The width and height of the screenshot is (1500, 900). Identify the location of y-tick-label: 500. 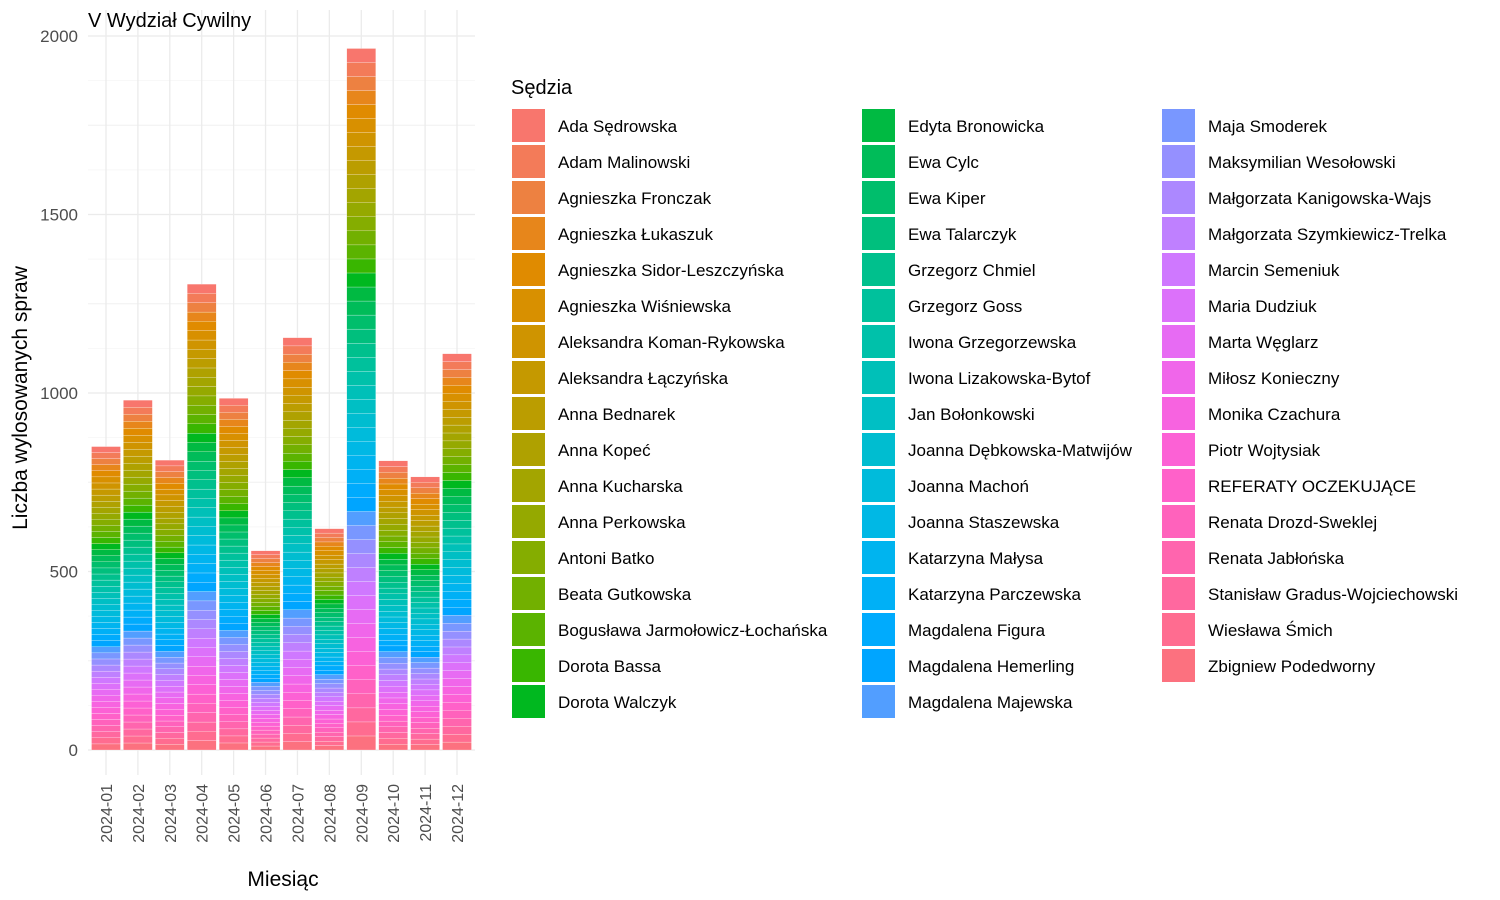
(64, 572).